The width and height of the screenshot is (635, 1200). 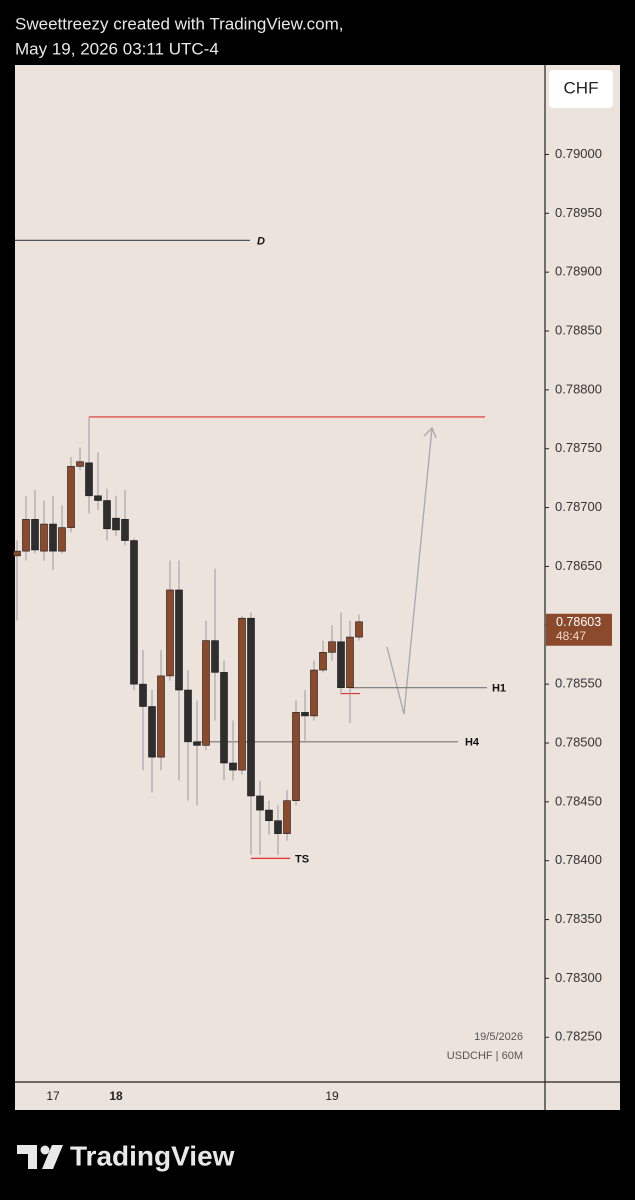 What do you see at coordinates (332, 1096) in the screenshot?
I see `x-tick-label: 19` at bounding box center [332, 1096].